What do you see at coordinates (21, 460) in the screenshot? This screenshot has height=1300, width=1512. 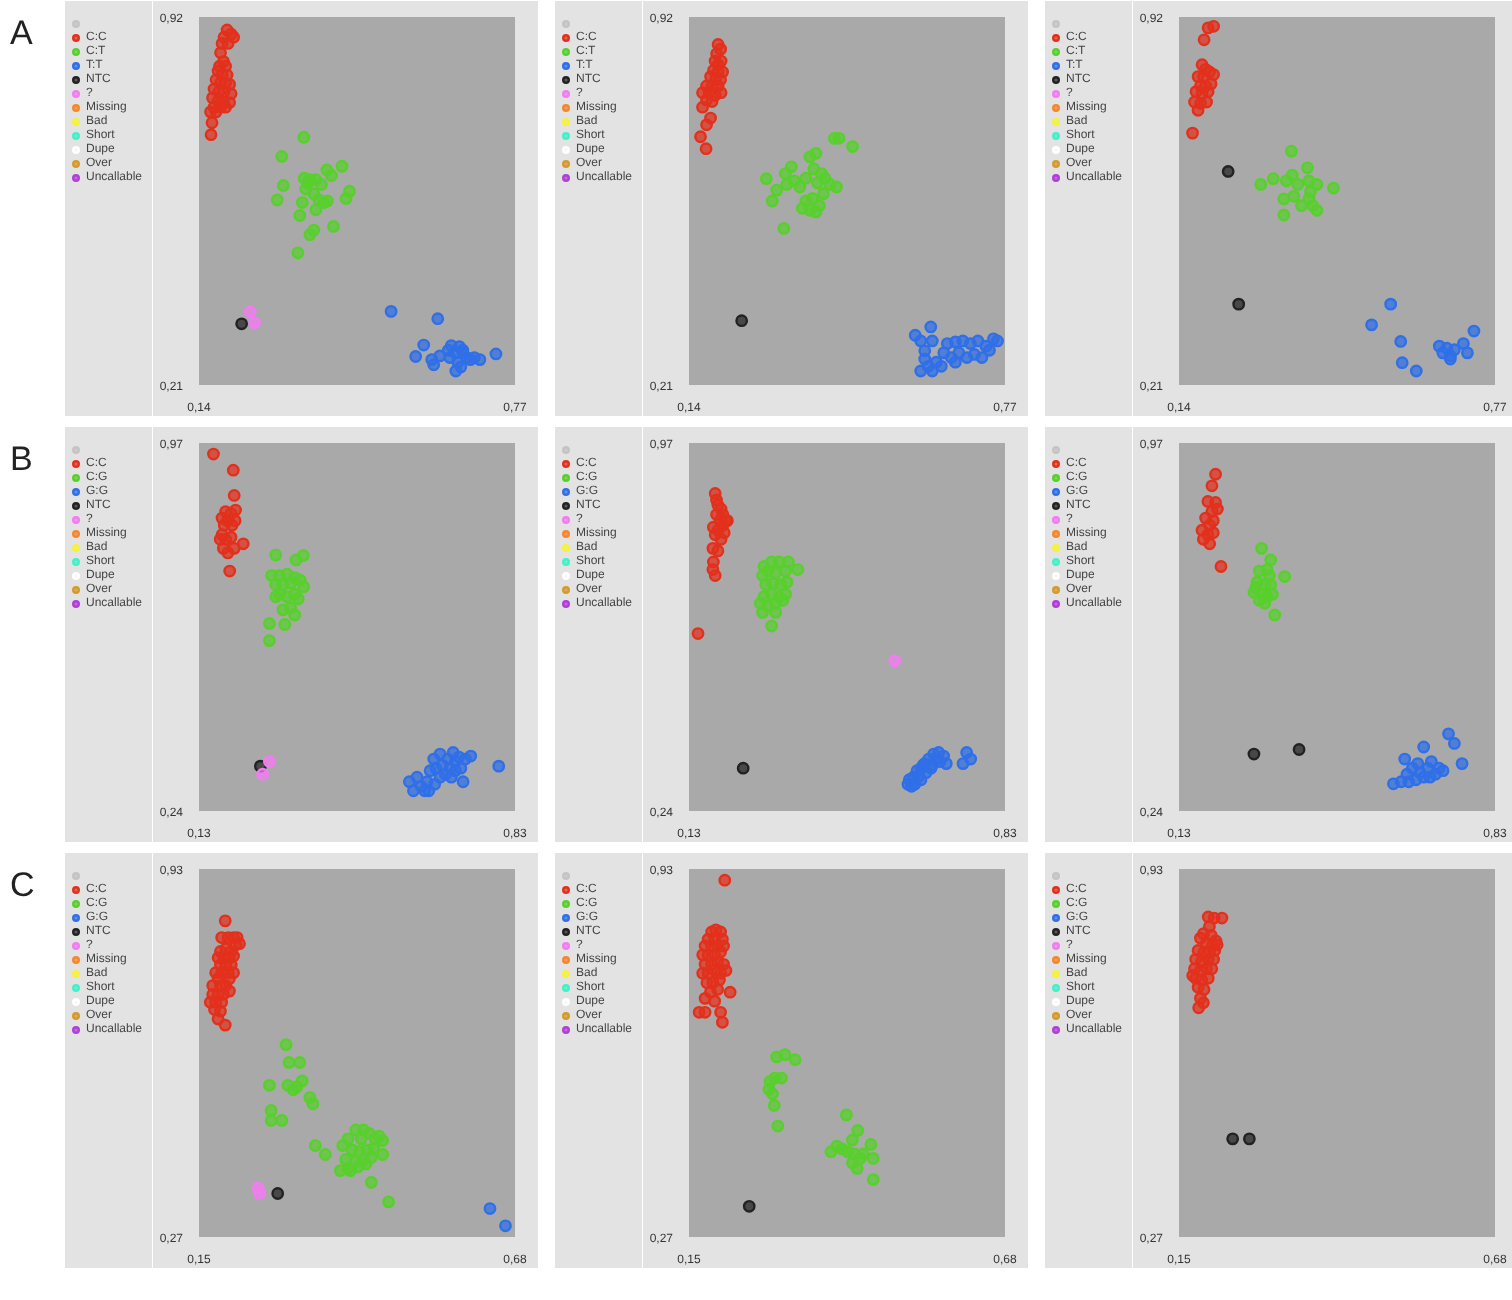 I see `text: B` at bounding box center [21, 460].